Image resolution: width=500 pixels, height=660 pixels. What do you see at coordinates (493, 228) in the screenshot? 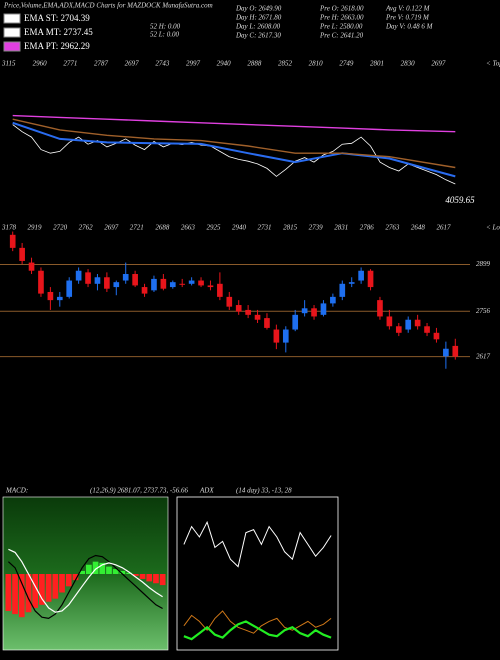
I see `side-label: < Lows` at bounding box center [493, 228].